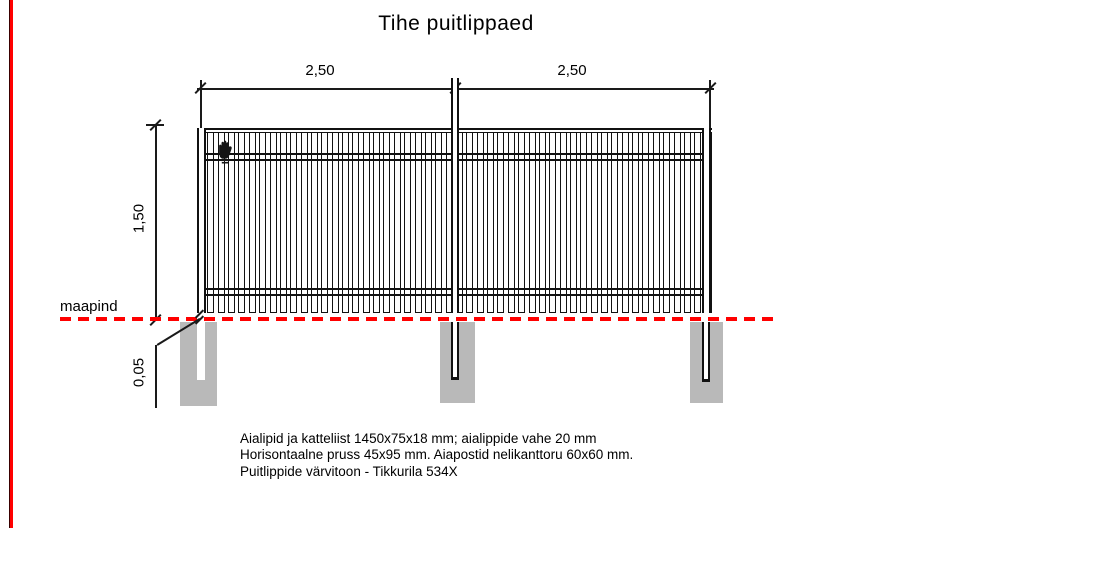 Image resolution: width=1096 pixels, height=568 pixels. I want to click on drawing-title: Tihe puitlippaed, so click(456, 23).